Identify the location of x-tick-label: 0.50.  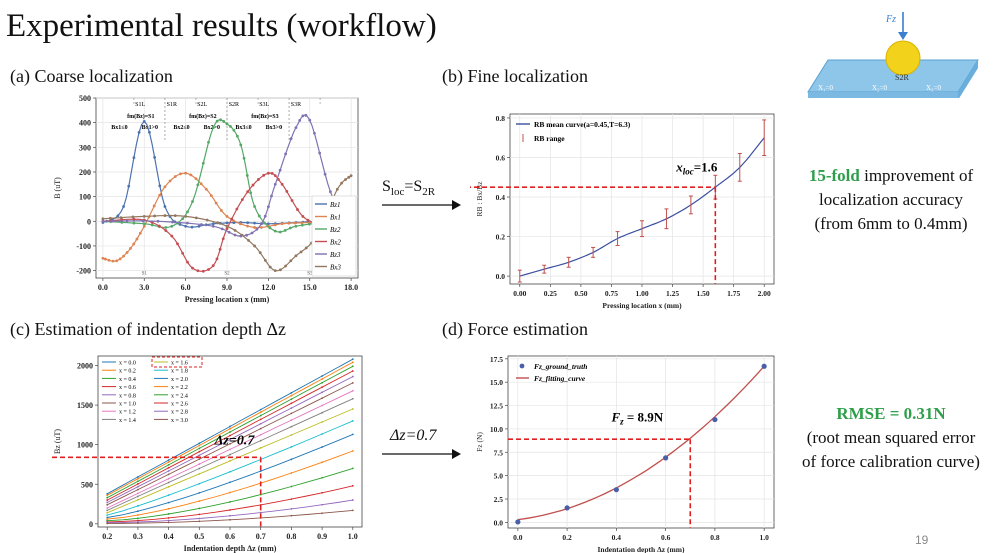
(580, 293).